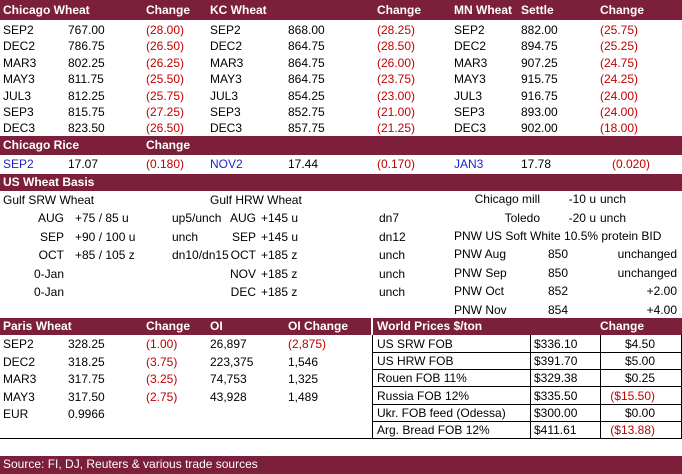 The height and width of the screenshot is (474, 682). What do you see at coordinates (558, 236) in the screenshot?
I see `pnw-title: PNW US Soft White 10.5% protein BID` at bounding box center [558, 236].